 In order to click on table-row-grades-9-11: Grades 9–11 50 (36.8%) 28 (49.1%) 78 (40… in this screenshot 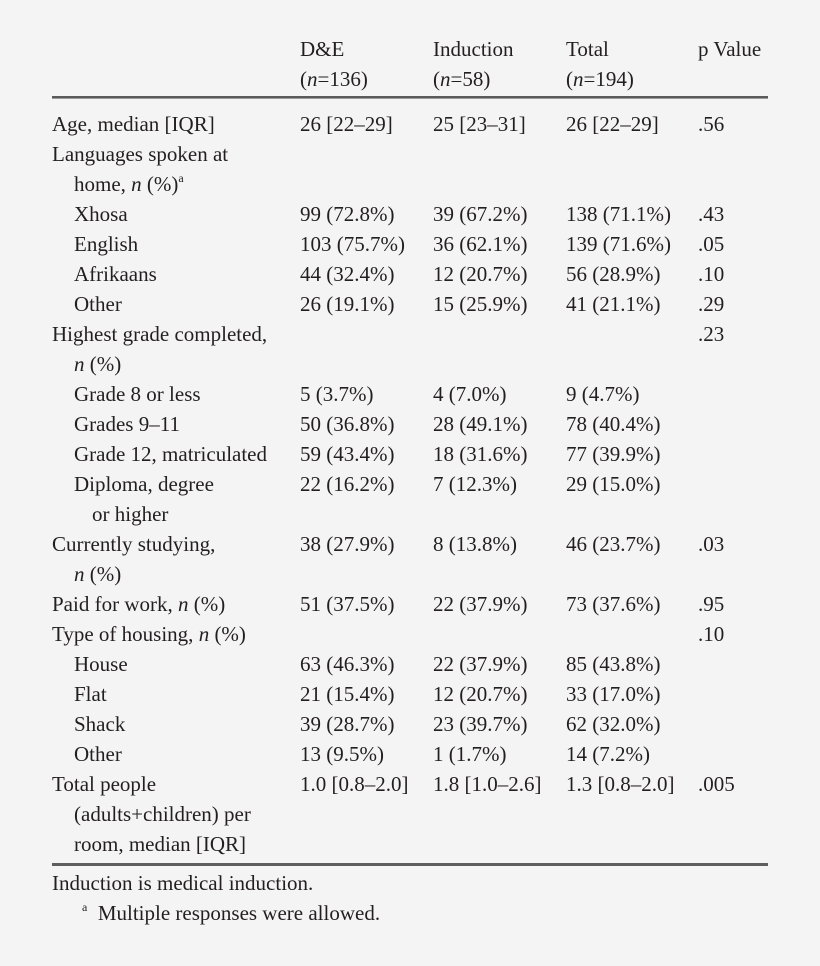, I will do `click(367, 424)`.